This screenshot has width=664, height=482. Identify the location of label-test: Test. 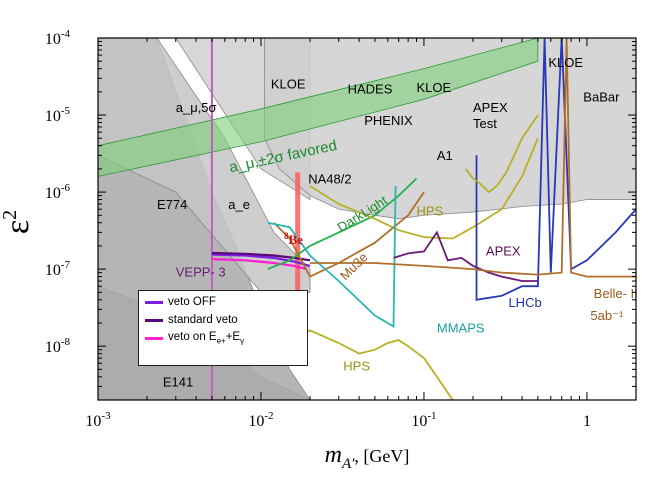
(485, 123).